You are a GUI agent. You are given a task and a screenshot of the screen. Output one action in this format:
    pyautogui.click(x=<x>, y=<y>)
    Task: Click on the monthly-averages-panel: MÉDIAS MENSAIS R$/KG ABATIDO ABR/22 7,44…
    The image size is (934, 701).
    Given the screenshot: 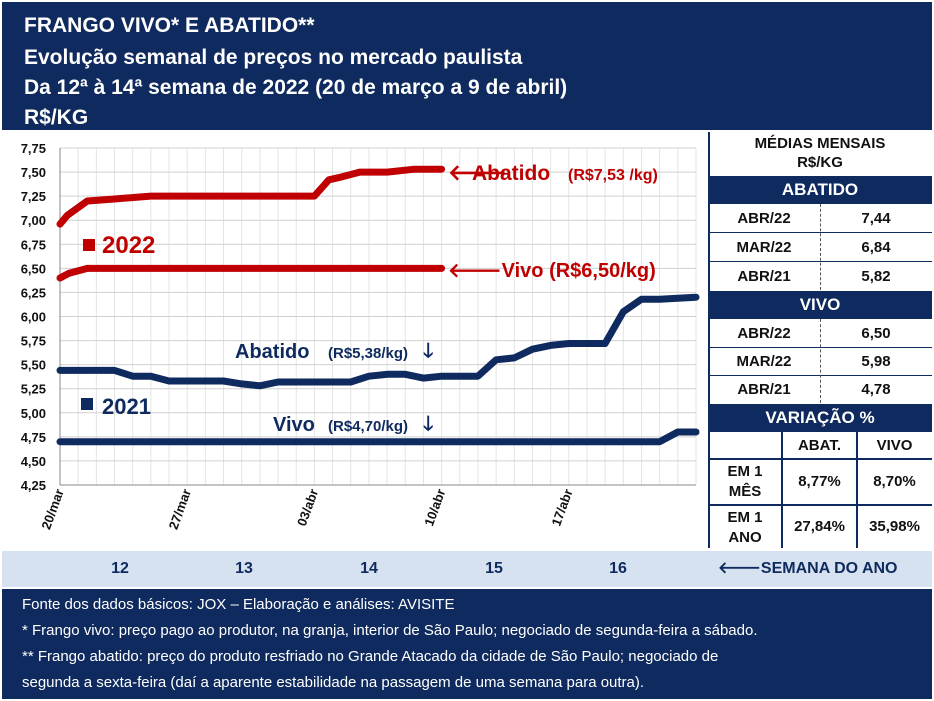 What is the action you would take?
    pyautogui.click(x=820, y=340)
    